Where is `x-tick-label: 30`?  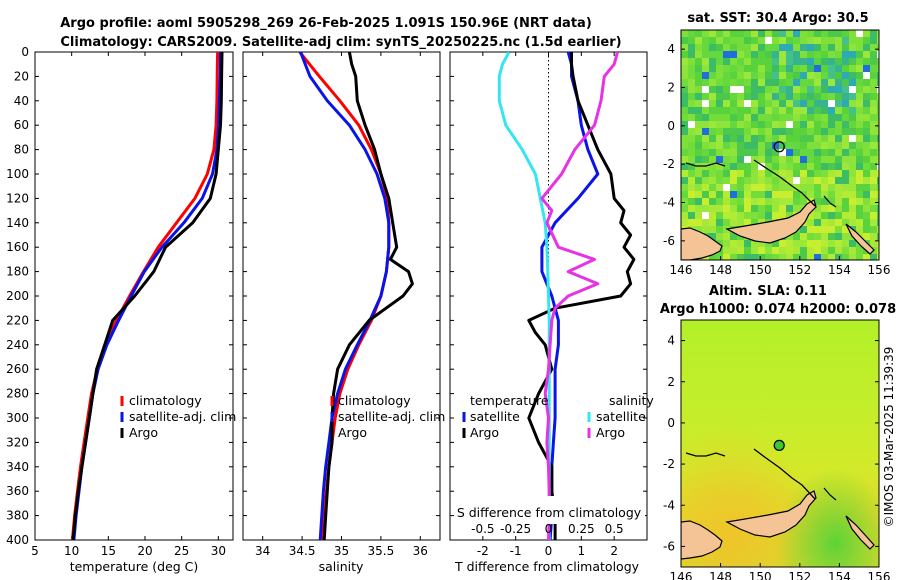 x-tick-label: 30 is located at coordinates (218, 551).